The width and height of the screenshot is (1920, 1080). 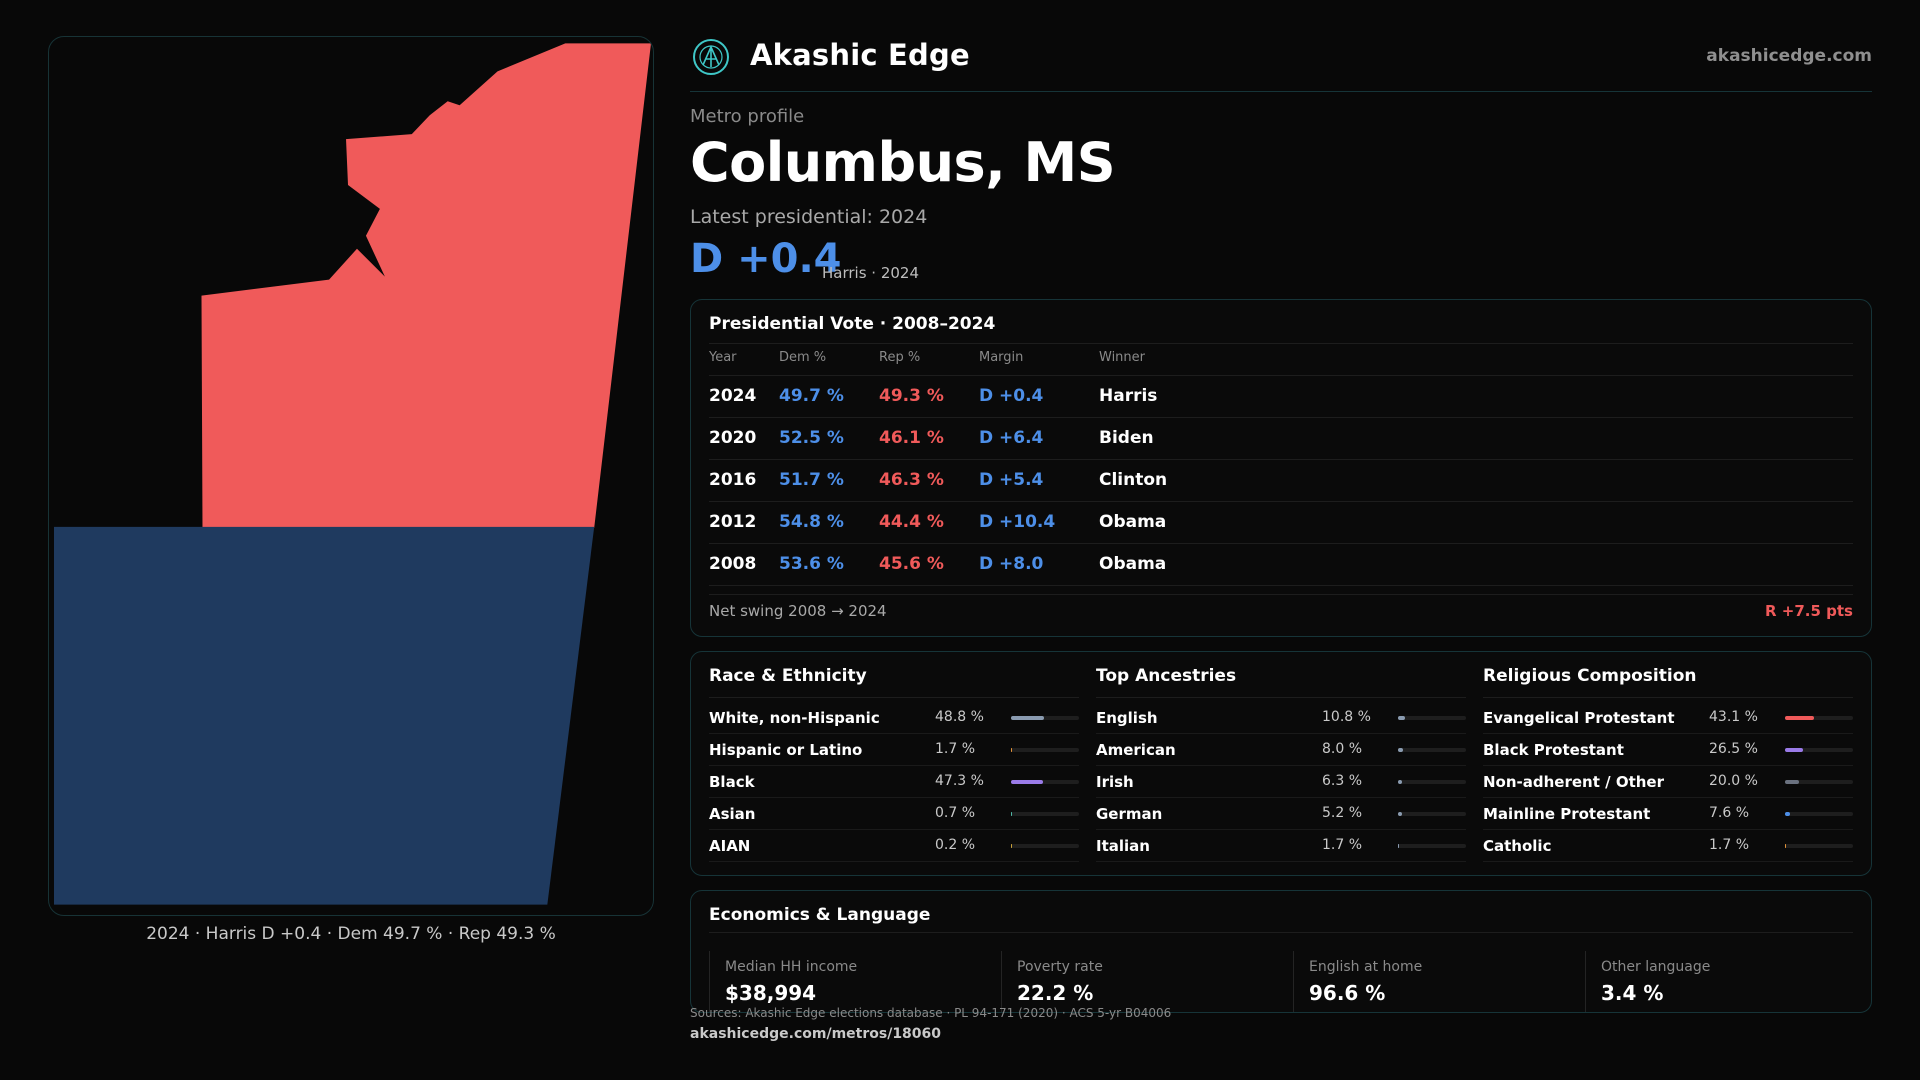 I want to click on vote-card-title: Presidential Vote · 2008–2024, so click(x=852, y=324).